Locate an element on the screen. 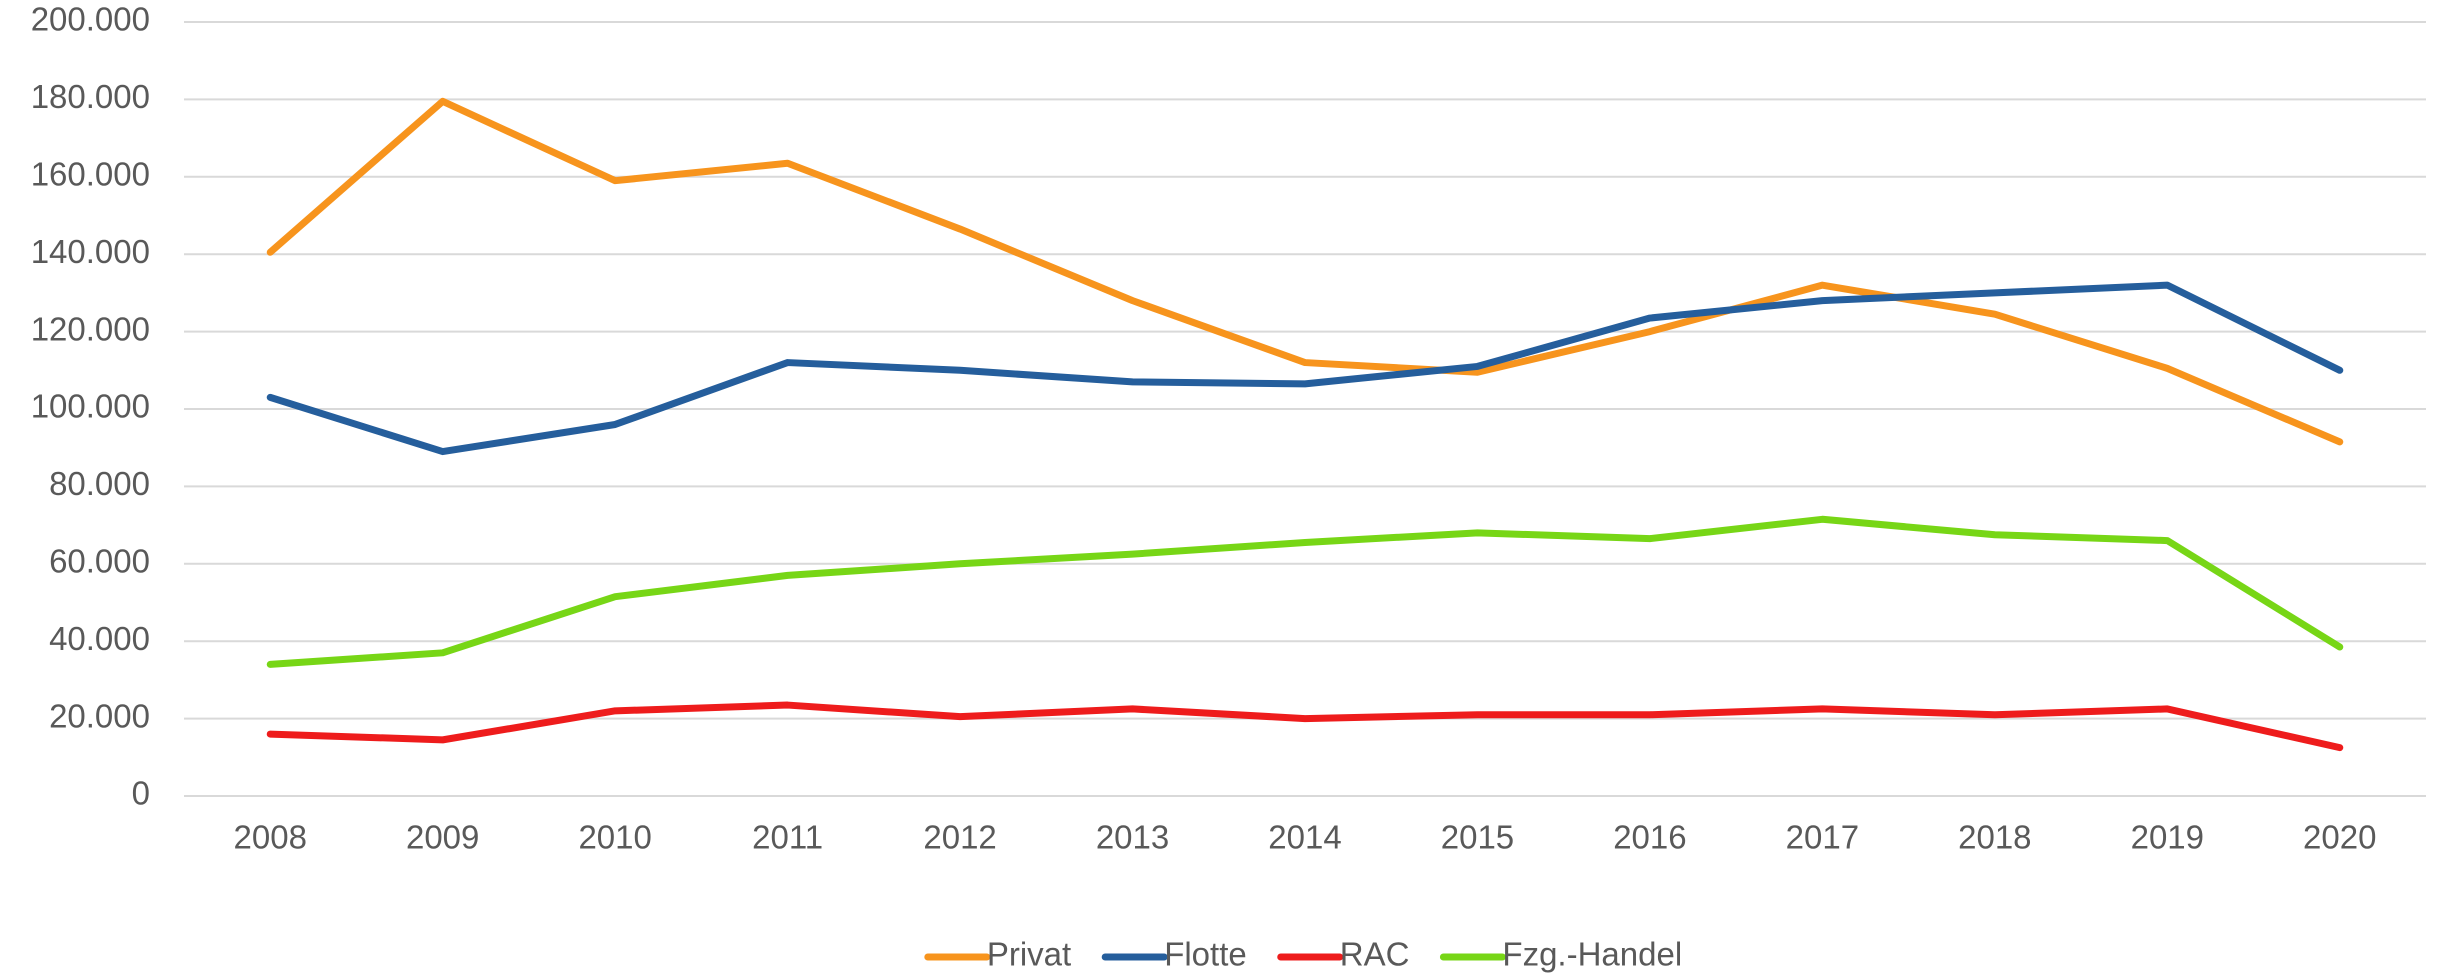 The width and height of the screenshot is (2441, 976). x-tick-label: 2011 is located at coordinates (787, 837).